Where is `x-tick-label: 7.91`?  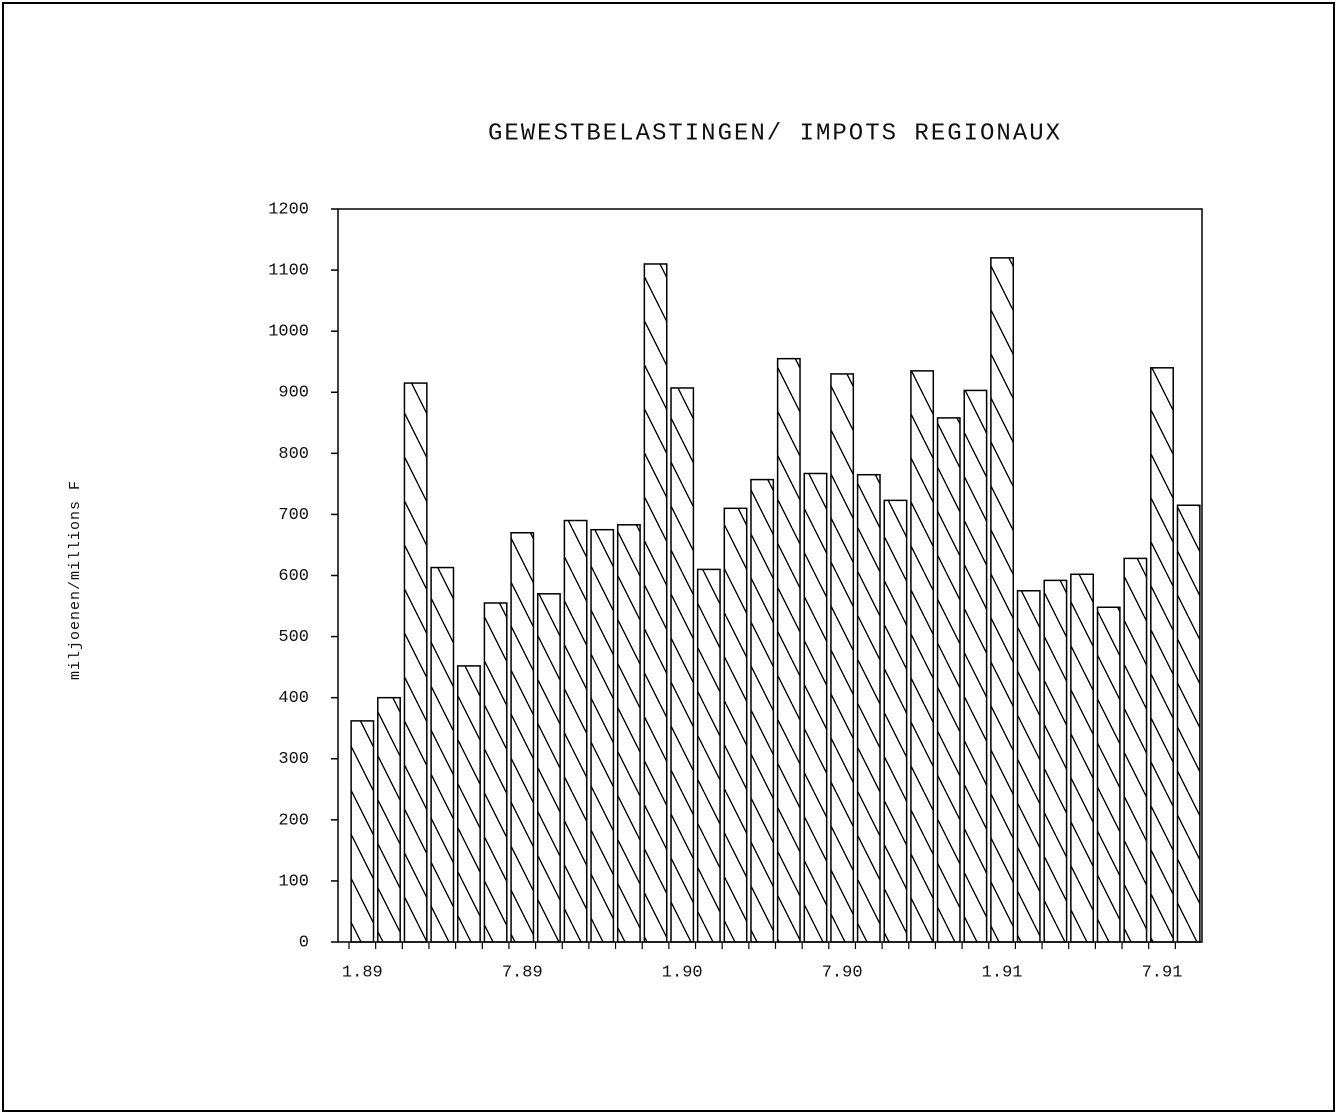
x-tick-label: 7.91 is located at coordinates (1162, 972).